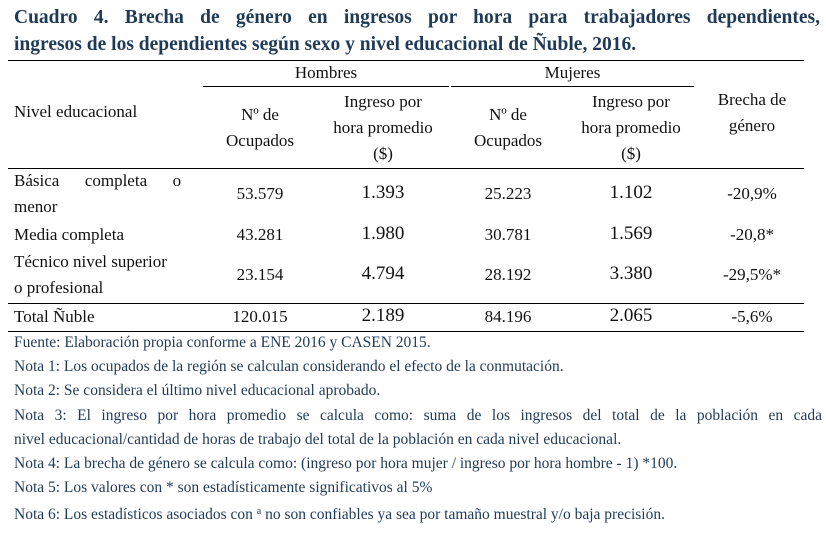 The height and width of the screenshot is (533, 826). I want to click on row-h-ingreso: 2.189, so click(383, 315).